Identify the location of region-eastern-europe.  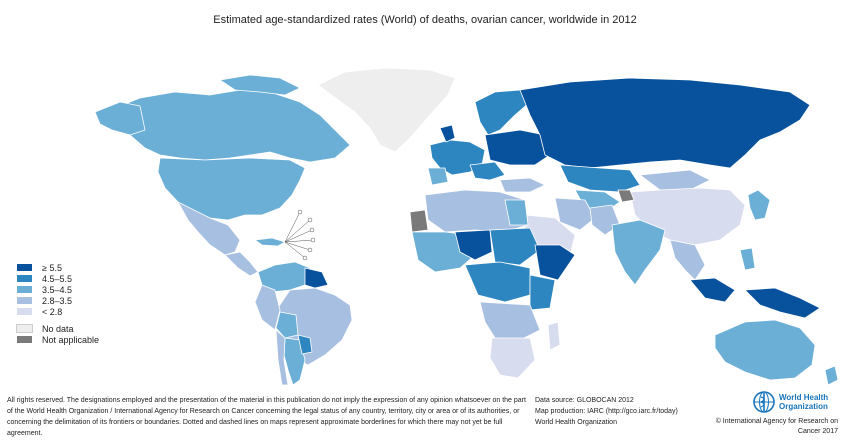
(517, 147).